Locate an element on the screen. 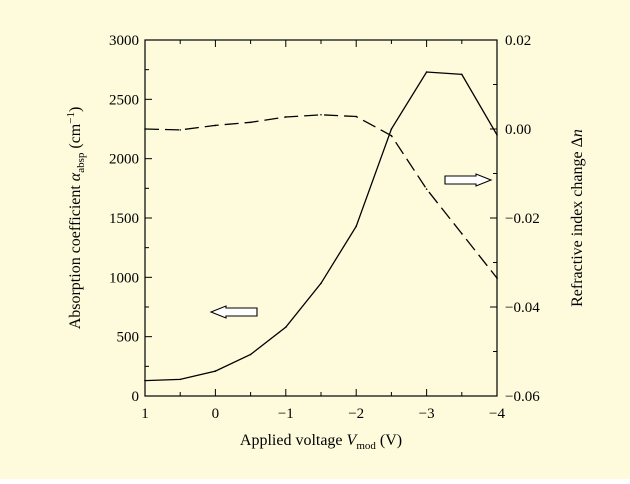  x-tick-label: −4 is located at coordinates (497, 414).